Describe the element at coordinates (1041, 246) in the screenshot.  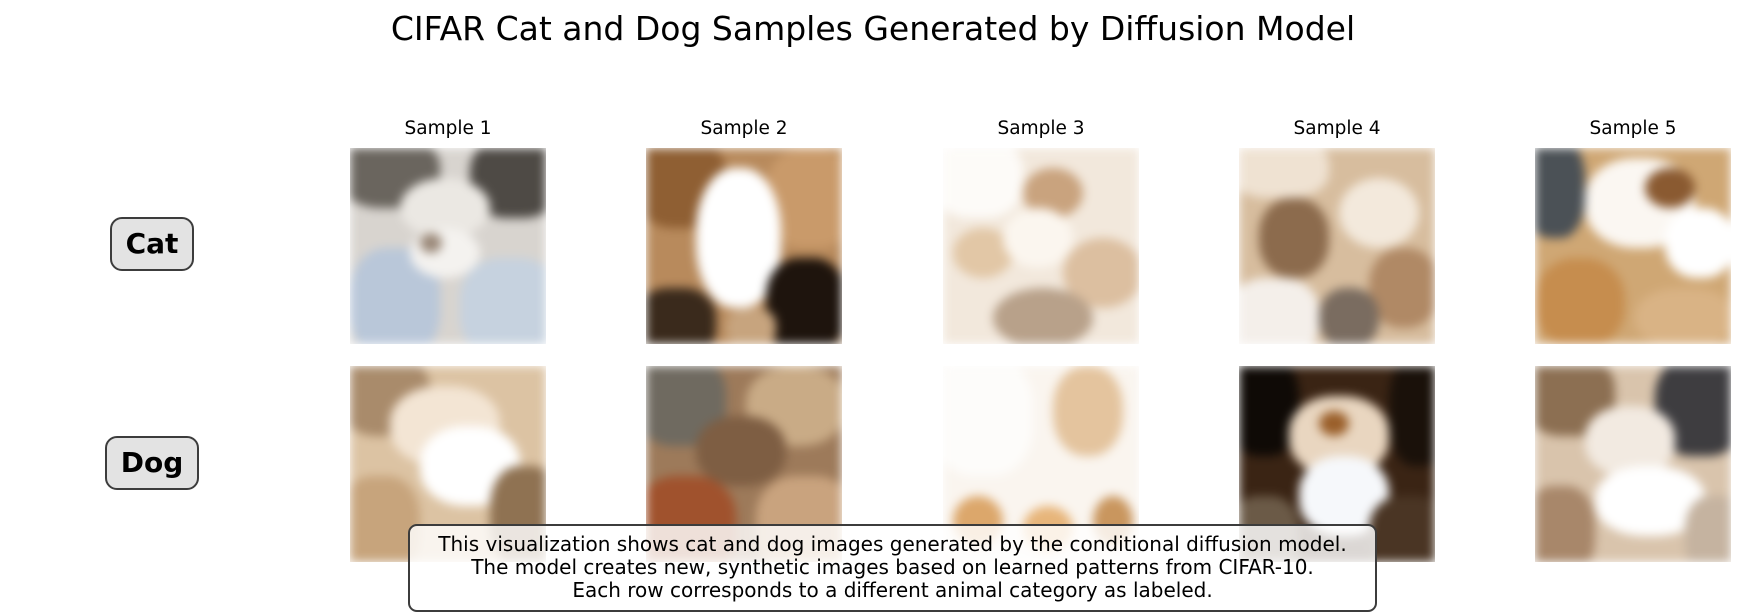
I see `cat-sample-3-image` at that location.